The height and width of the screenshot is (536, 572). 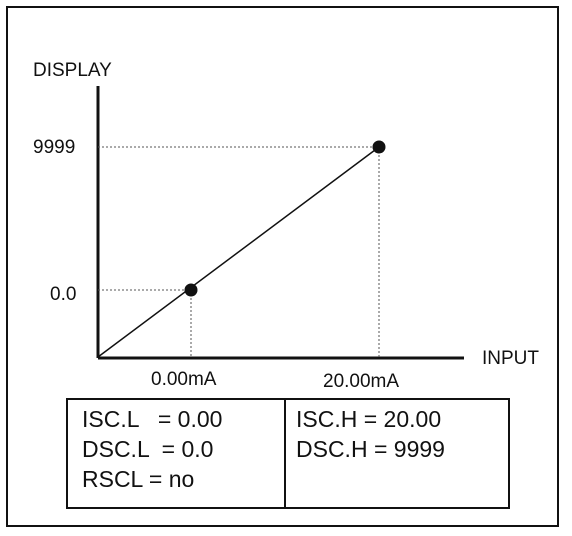 I want to click on y-axis-label: DISPLAY, so click(x=72, y=70).